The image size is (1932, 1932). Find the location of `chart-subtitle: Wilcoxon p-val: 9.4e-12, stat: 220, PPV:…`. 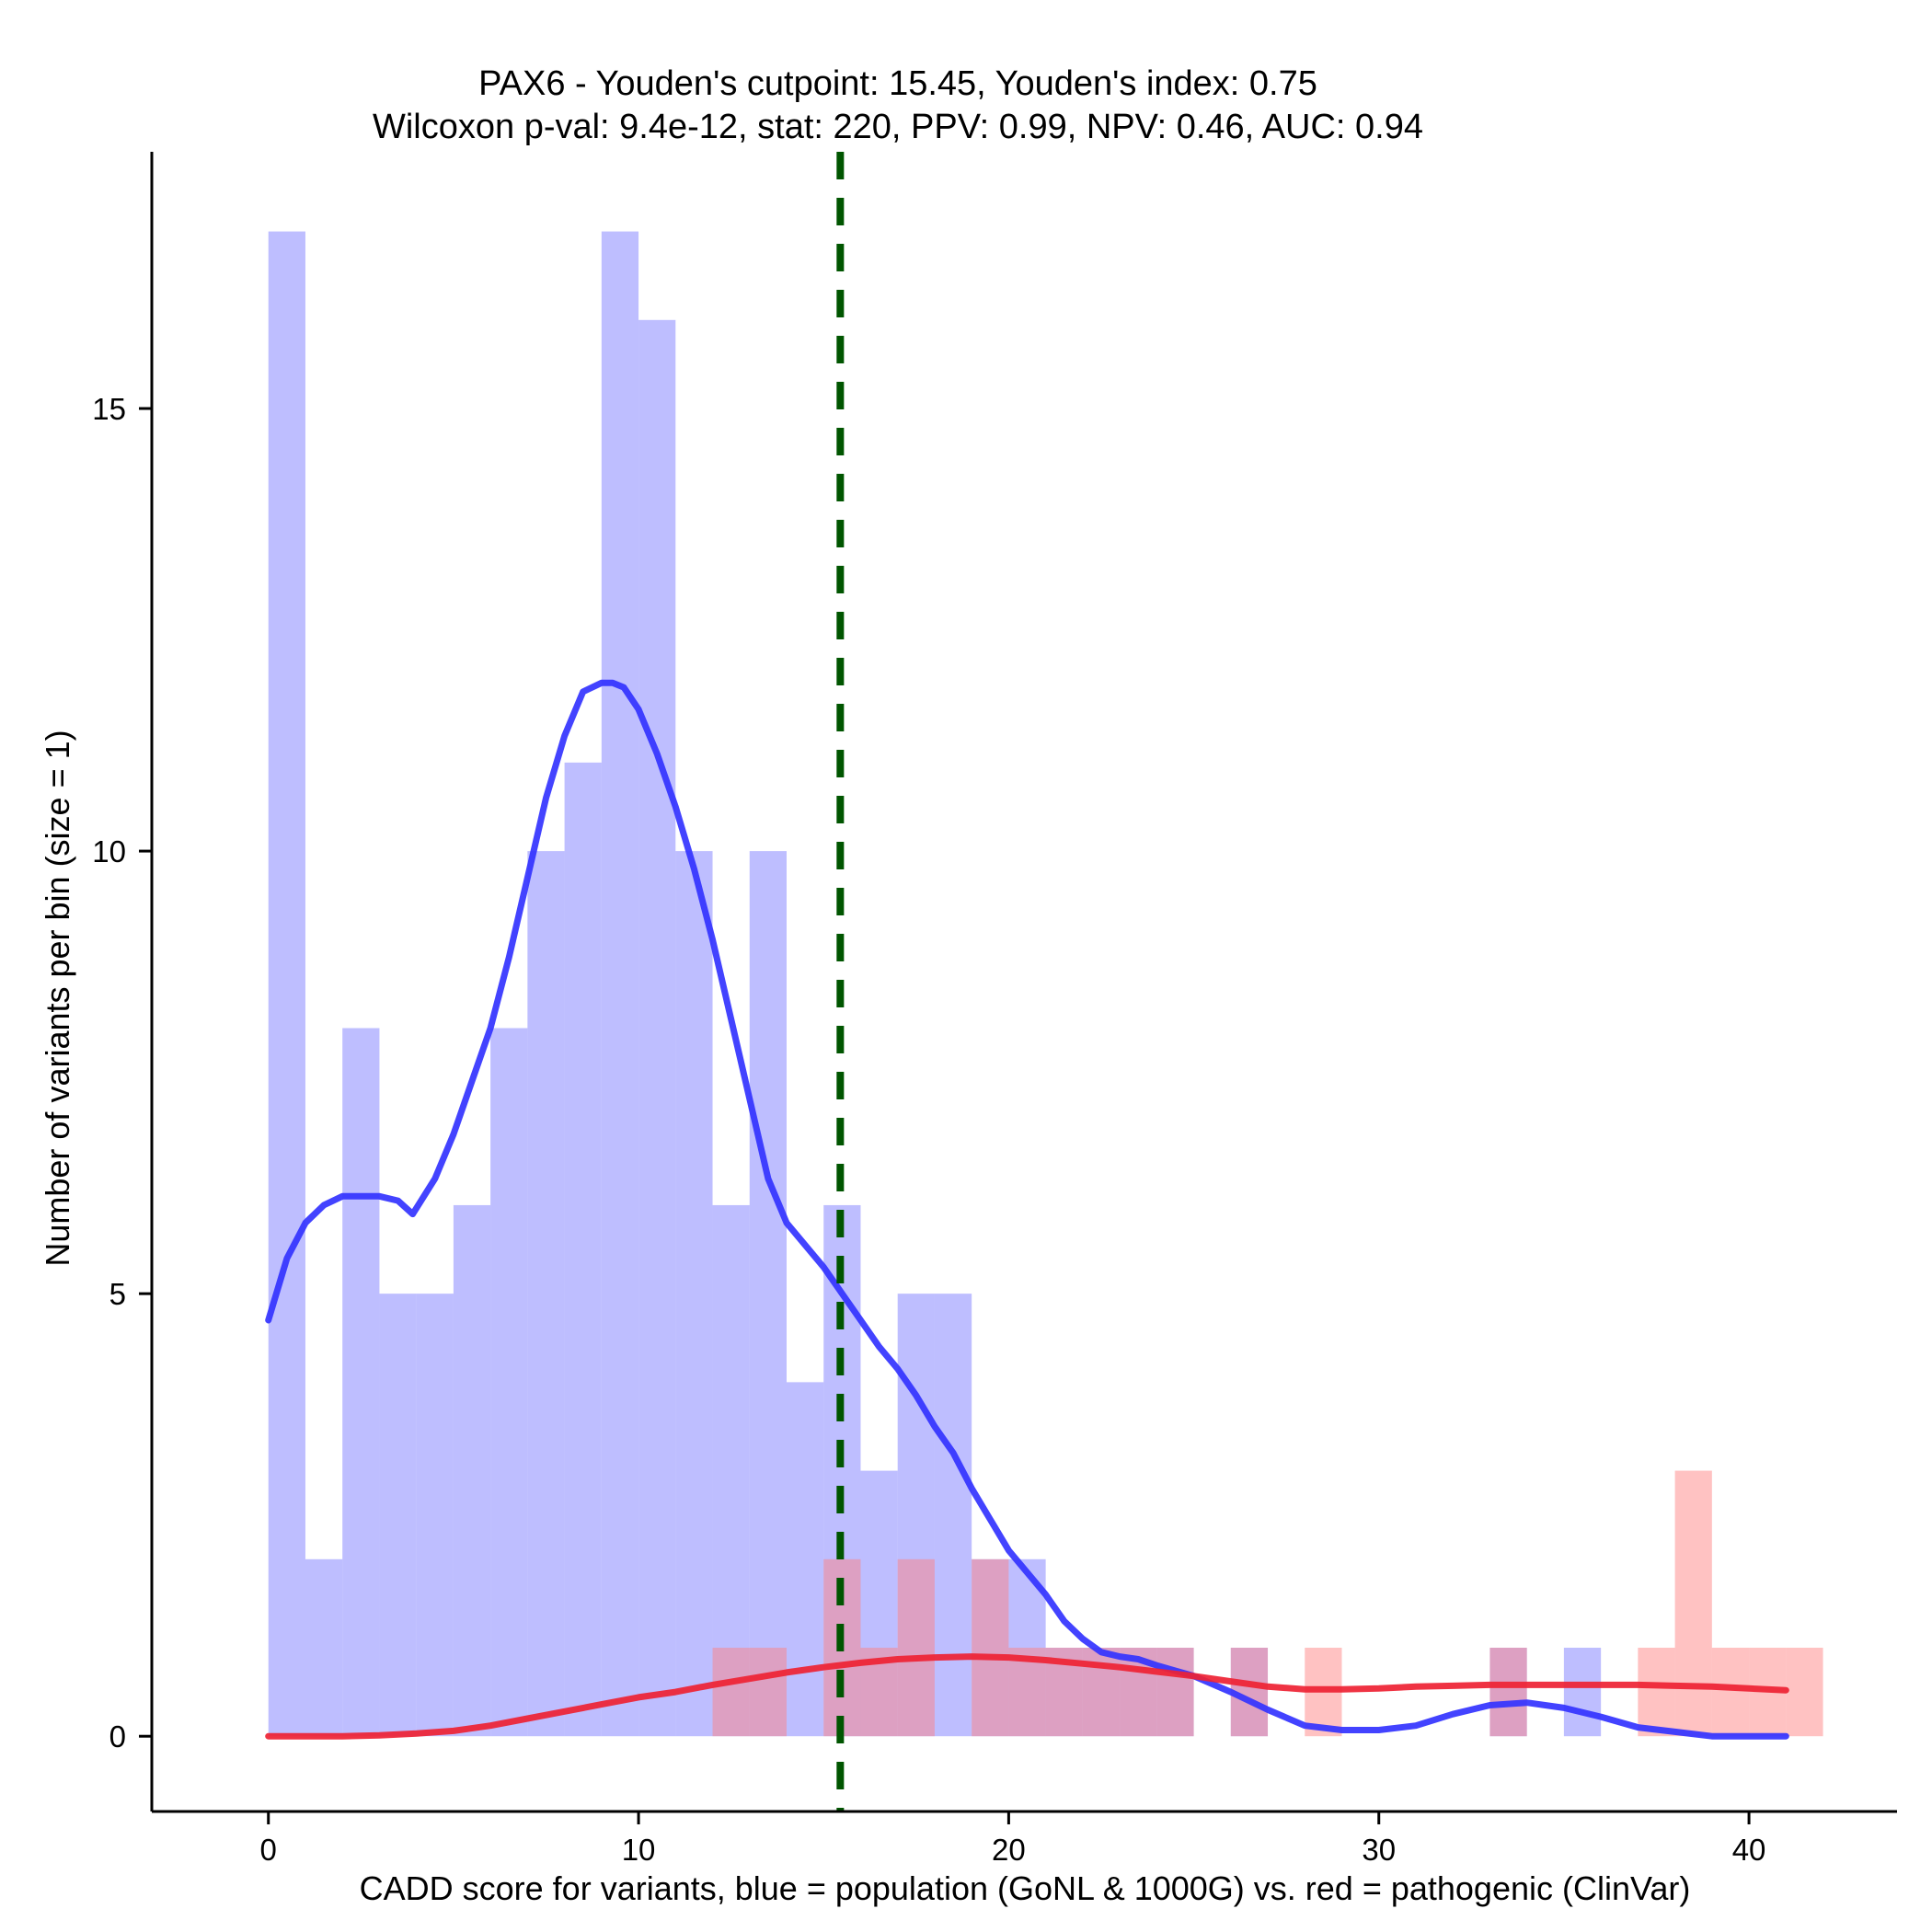

chart-subtitle: Wilcoxon p-val: 9.4e-12, stat: 220, PPV:… is located at coordinates (898, 127).